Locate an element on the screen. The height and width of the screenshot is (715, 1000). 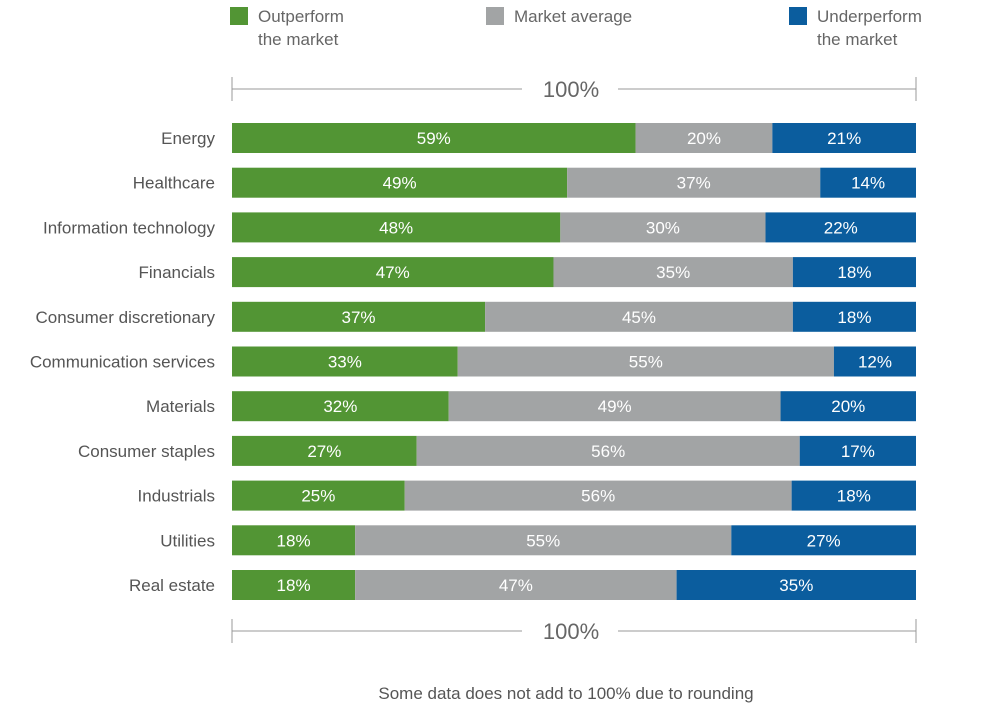
legend-outperform: Outperform the market is located at coordinates (287, 28).